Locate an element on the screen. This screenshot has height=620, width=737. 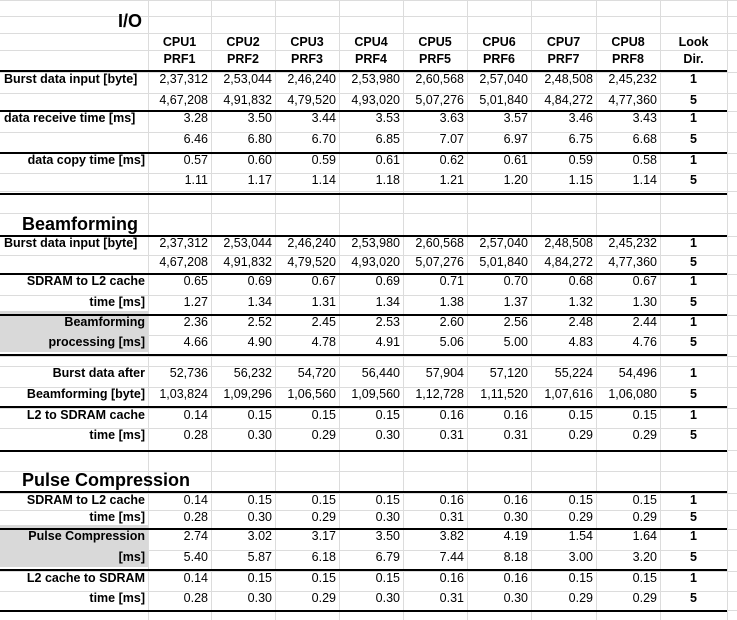
cell-value: 0.65 is located at coordinates (195, 281).